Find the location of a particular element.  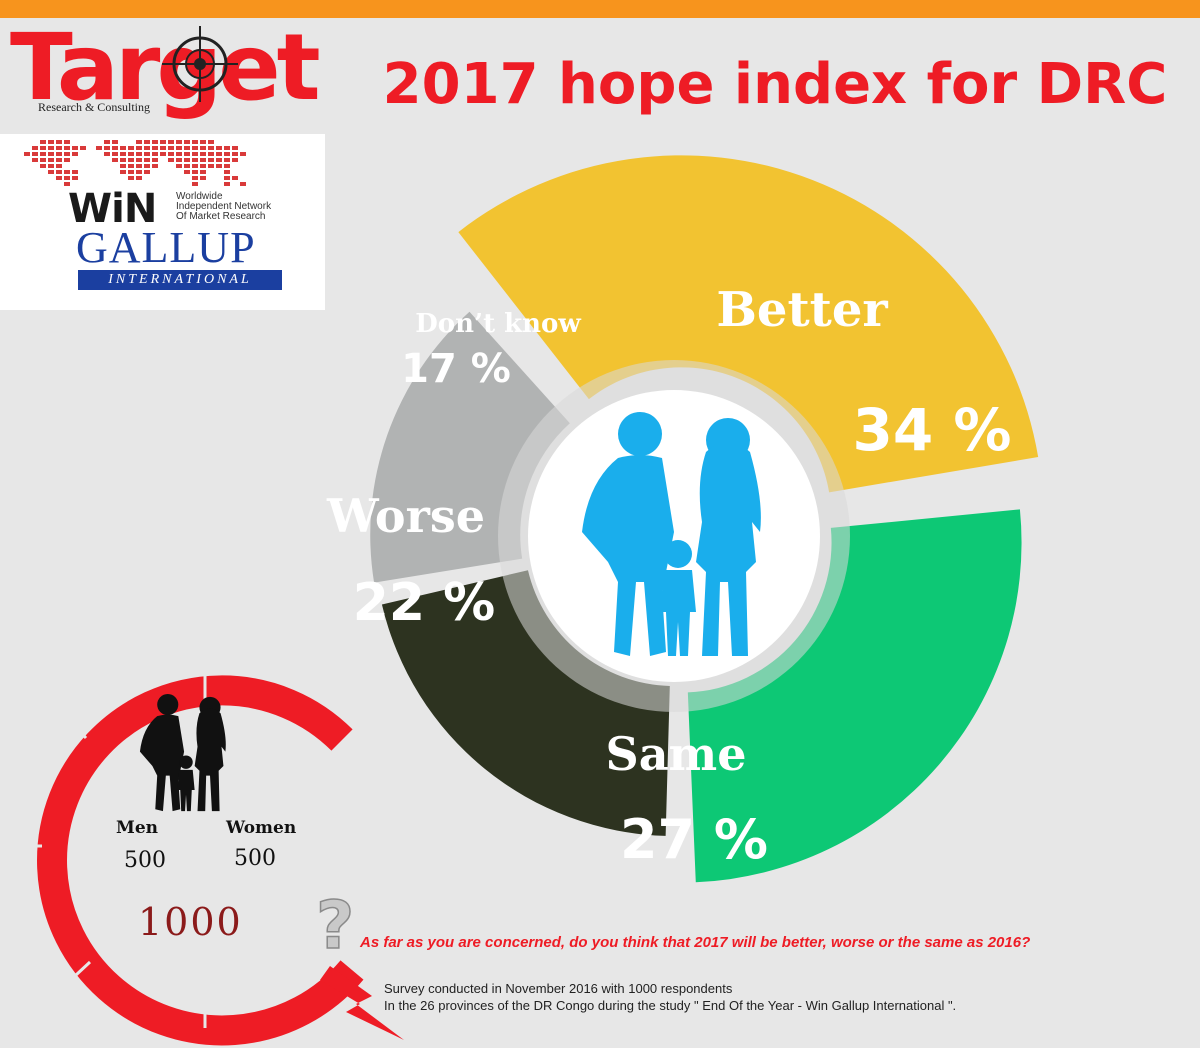

sample-ring-pointer is located at coordinates (362, 1003).